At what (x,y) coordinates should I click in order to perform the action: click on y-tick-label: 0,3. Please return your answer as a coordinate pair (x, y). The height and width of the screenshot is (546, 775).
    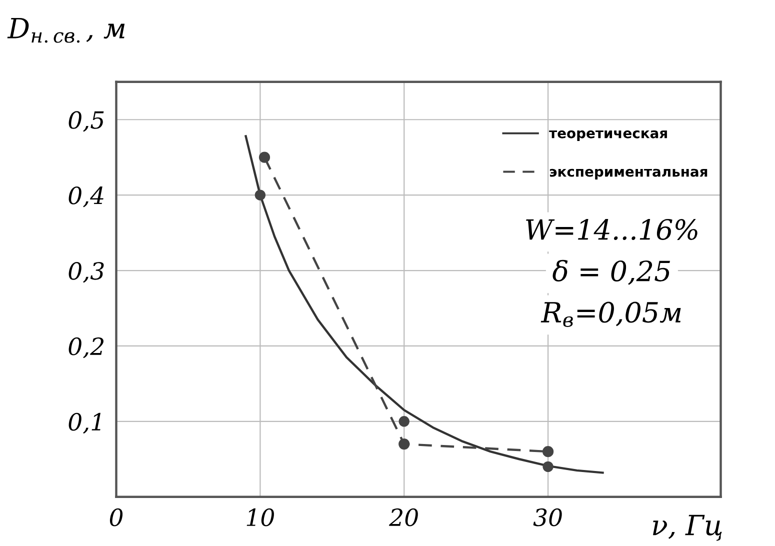
    Looking at the image, I should click on (86, 272).